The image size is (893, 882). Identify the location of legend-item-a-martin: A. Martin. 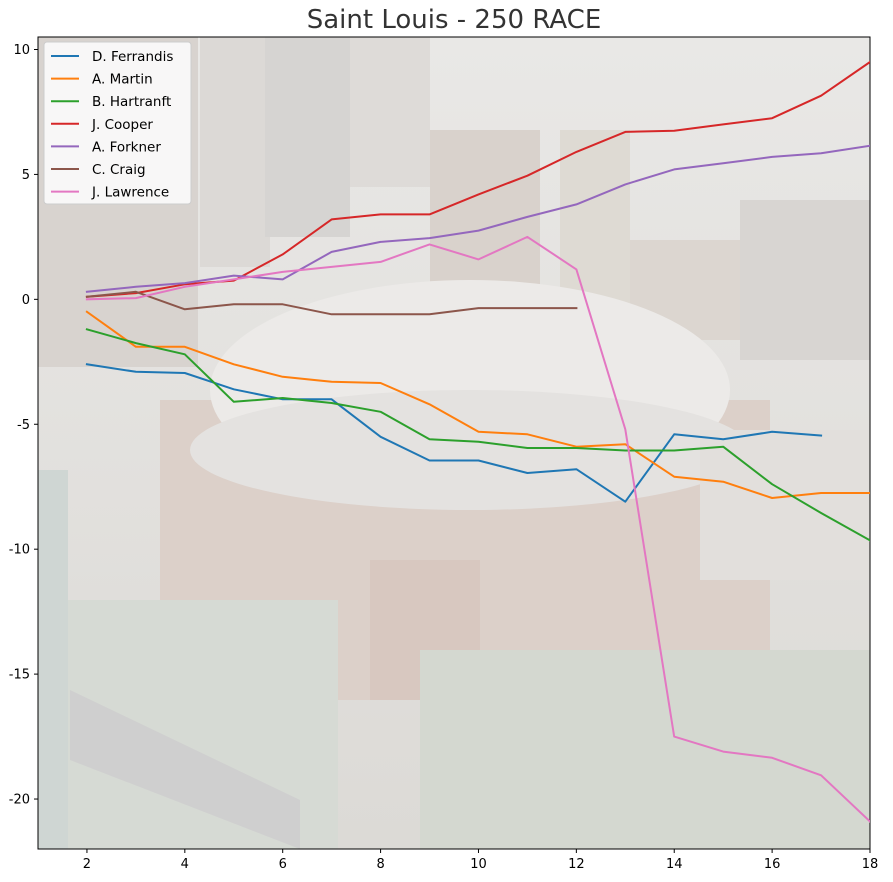
(102, 80).